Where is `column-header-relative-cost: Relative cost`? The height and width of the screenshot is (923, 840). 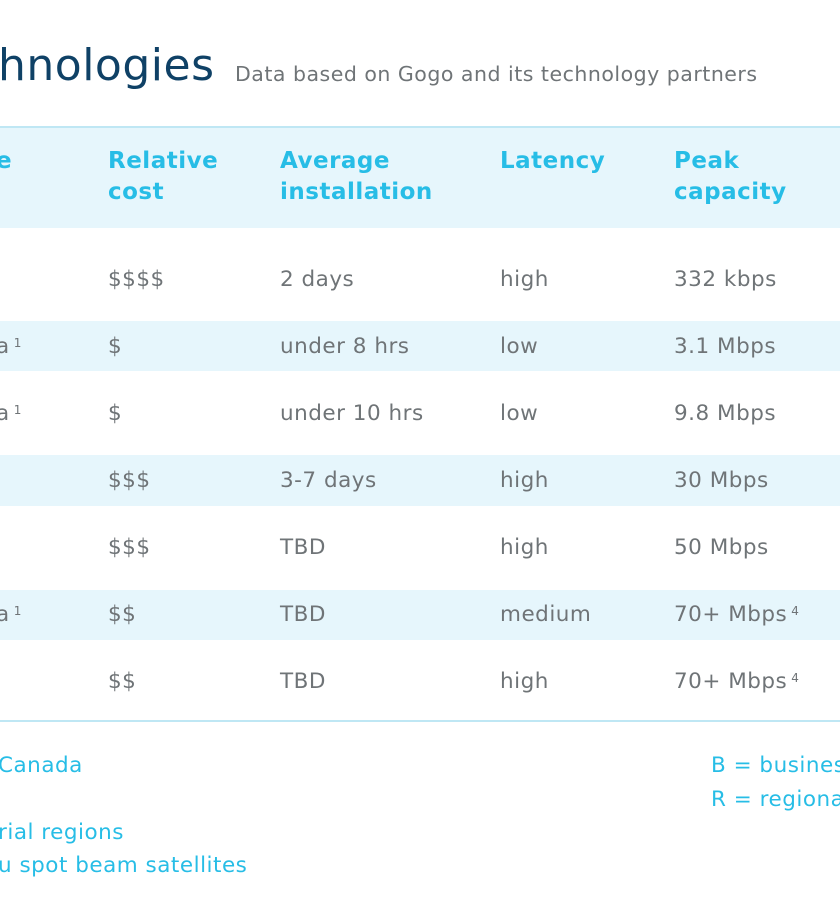 column-header-relative-cost: Relative cost is located at coordinates (163, 176).